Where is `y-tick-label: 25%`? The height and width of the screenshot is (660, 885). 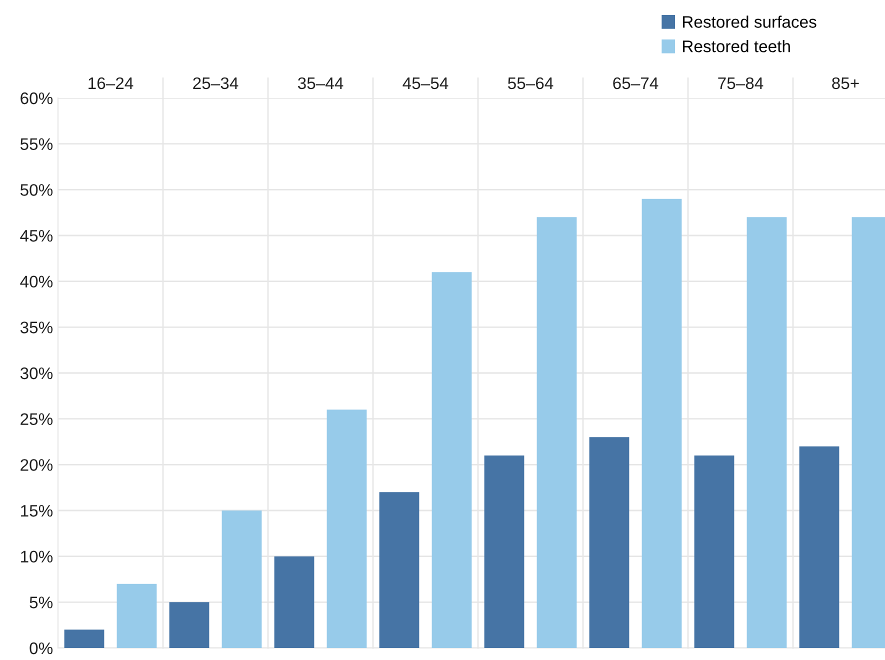 y-tick-label: 25% is located at coordinates (36, 419).